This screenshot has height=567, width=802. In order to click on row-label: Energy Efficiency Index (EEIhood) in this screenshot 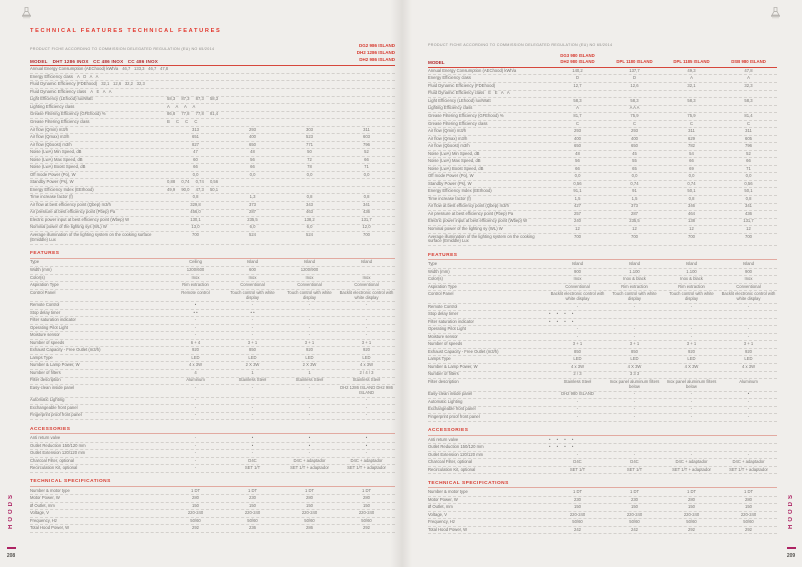, I will do `click(62, 189)`.